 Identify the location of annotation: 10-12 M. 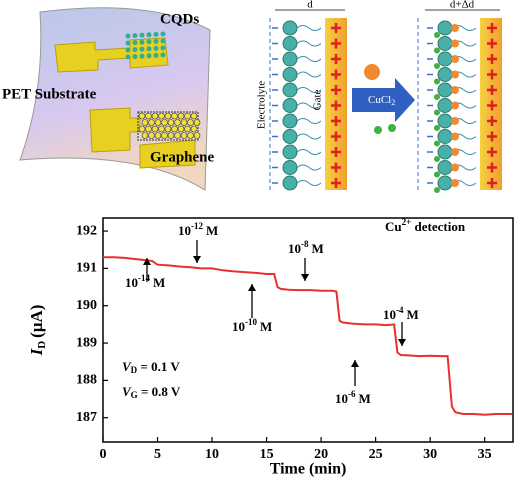
(198, 229).